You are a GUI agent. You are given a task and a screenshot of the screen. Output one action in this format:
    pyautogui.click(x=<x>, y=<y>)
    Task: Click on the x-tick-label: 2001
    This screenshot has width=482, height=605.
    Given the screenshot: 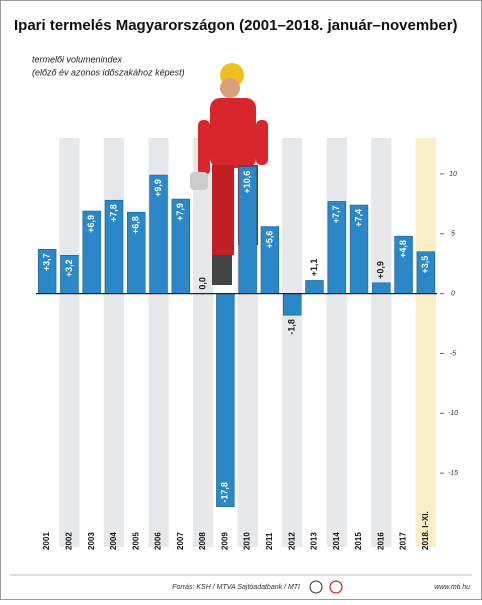 What is the action you would take?
    pyautogui.click(x=46, y=541)
    